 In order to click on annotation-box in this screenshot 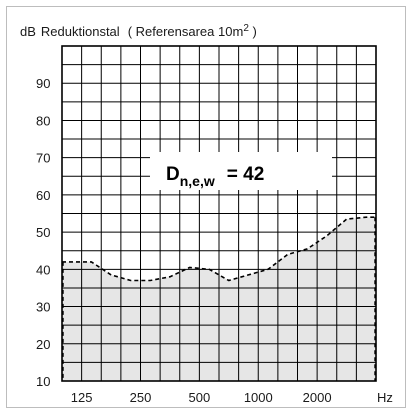, I will do `click(241, 171)`.